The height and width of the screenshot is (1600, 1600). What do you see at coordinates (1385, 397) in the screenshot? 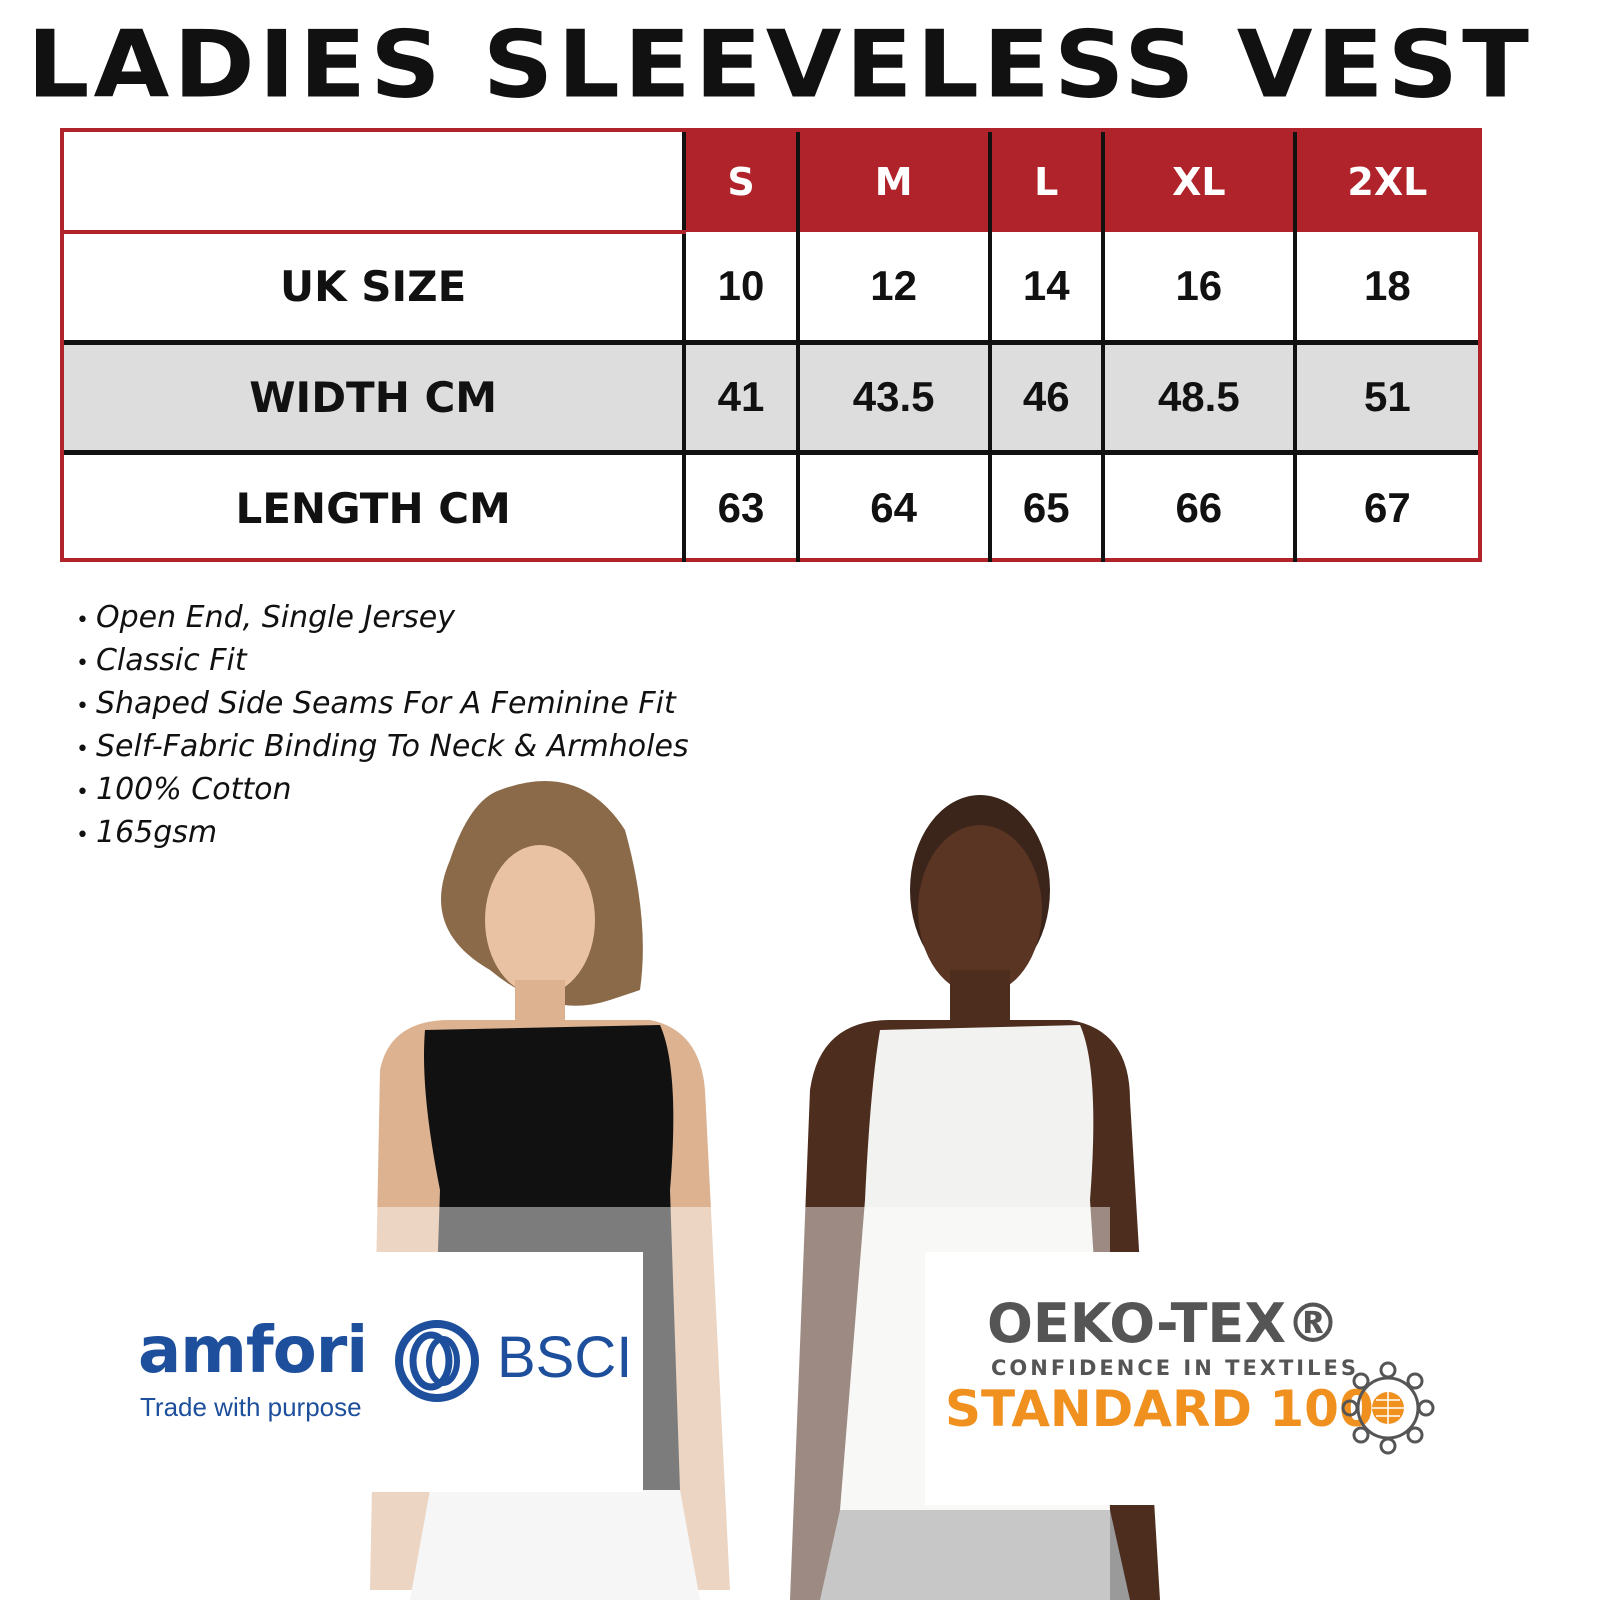
I see `table-cell: 51` at bounding box center [1385, 397].